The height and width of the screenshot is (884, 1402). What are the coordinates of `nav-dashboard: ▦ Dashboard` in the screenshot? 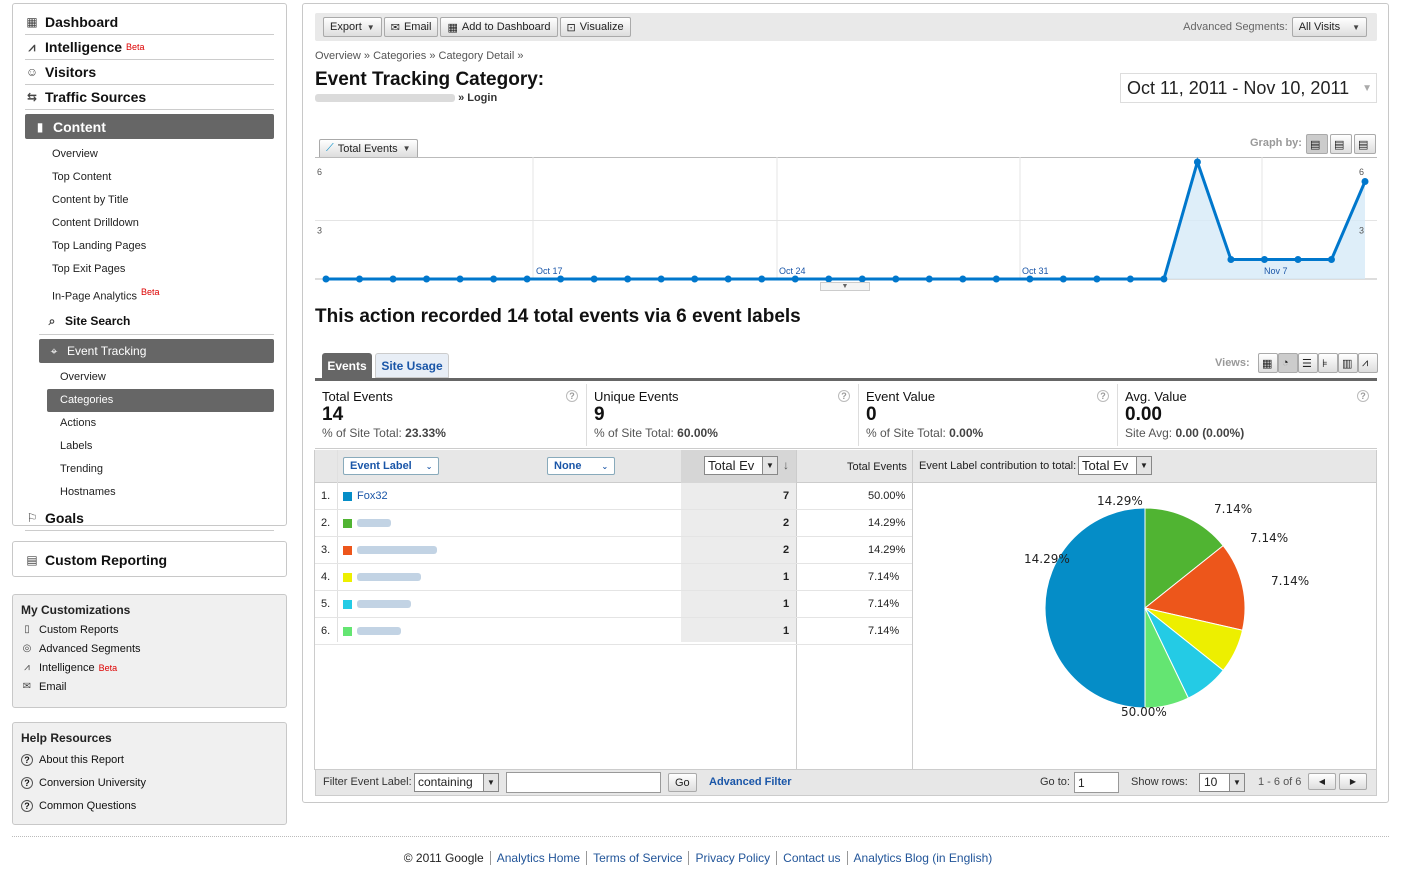 It's located at (149, 22).